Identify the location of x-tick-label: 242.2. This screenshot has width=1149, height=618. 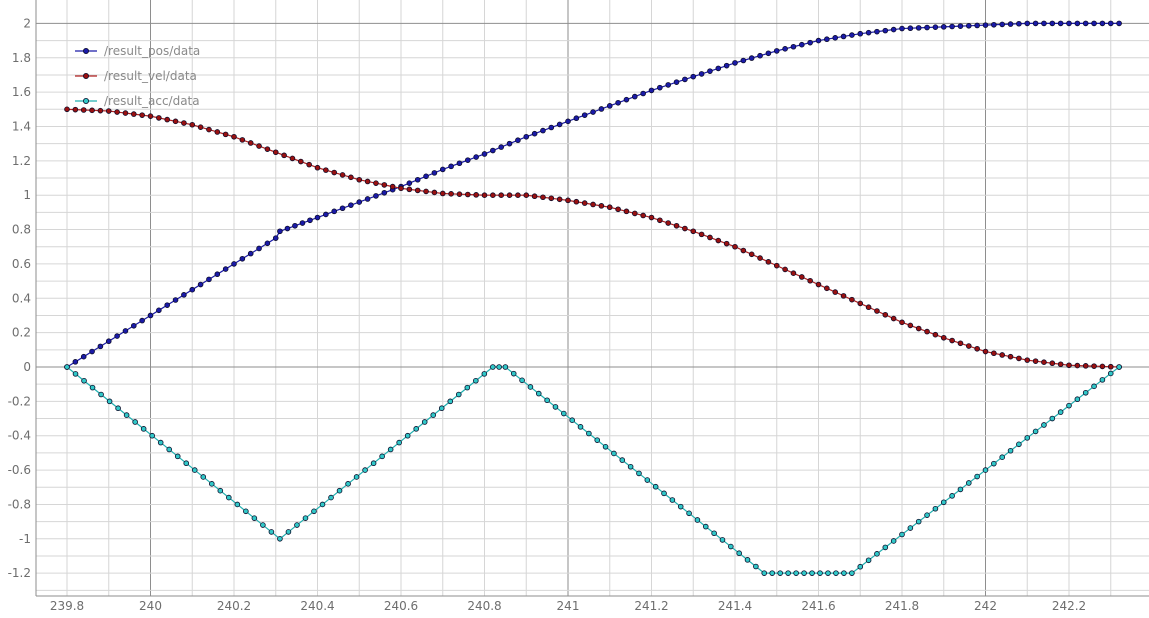
(1069, 606).